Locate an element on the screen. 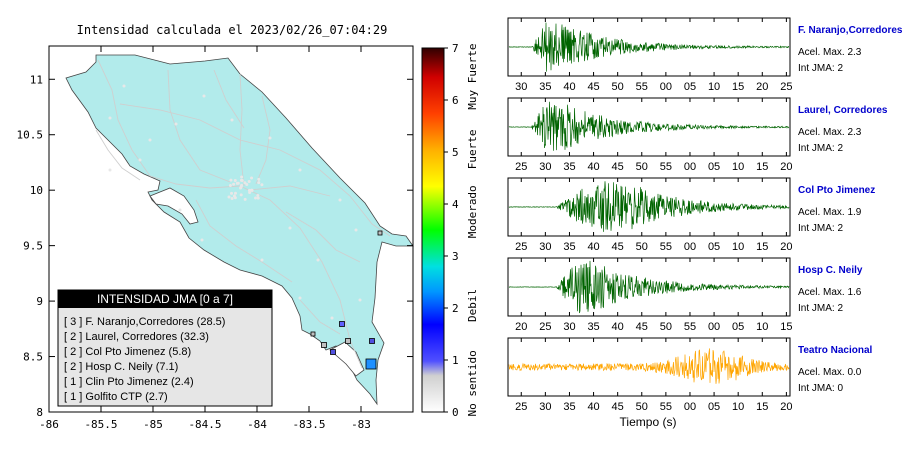  colorbar-category-label: Moderado is located at coordinates (472, 211).